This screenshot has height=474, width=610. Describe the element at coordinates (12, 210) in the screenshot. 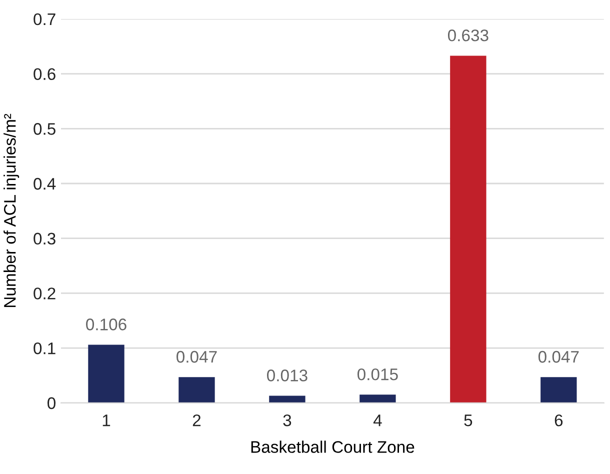

I see `y-axis-title: Number of ACL injuries/m²` at that location.